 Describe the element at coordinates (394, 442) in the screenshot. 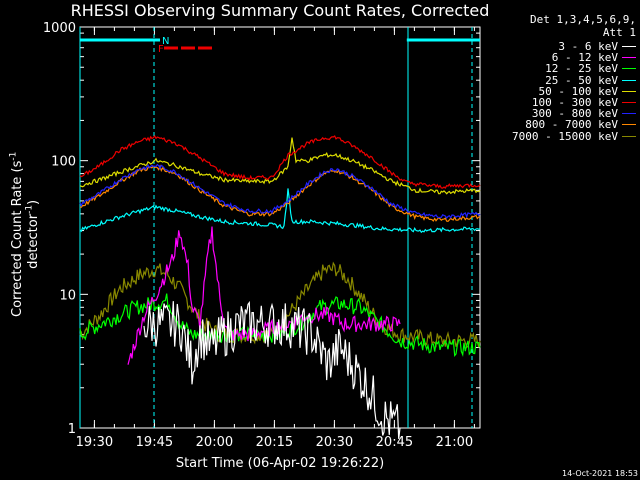

I see `x-tick-label: 20:45` at that location.